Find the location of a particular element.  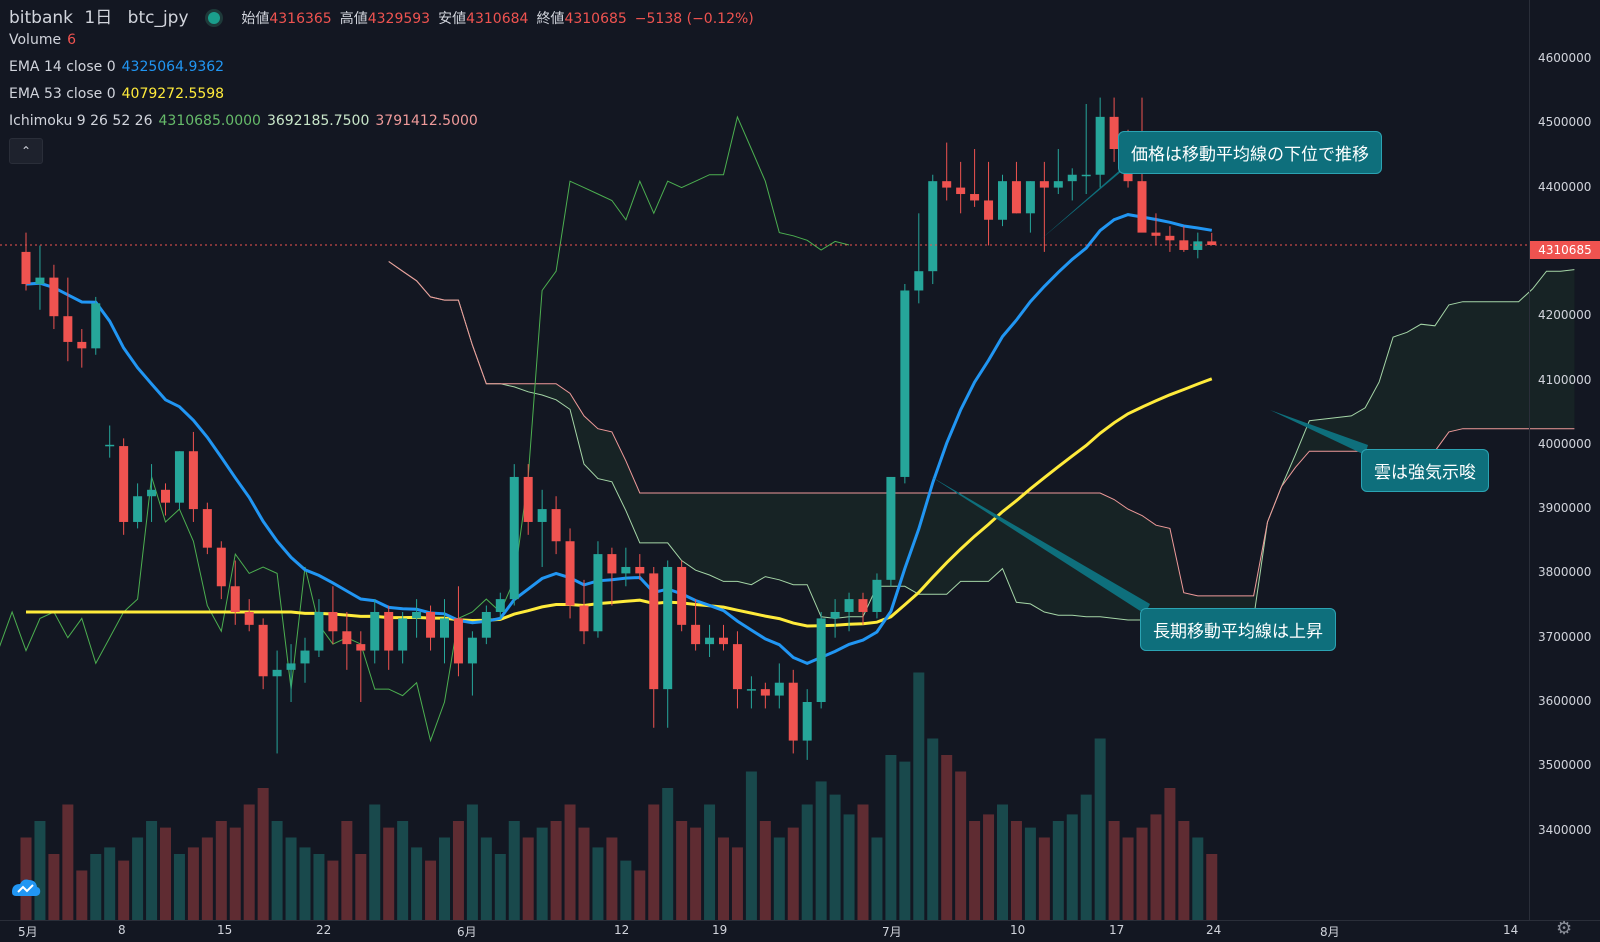

ema53-label: EMA 53 close 0 is located at coordinates (62, 94).